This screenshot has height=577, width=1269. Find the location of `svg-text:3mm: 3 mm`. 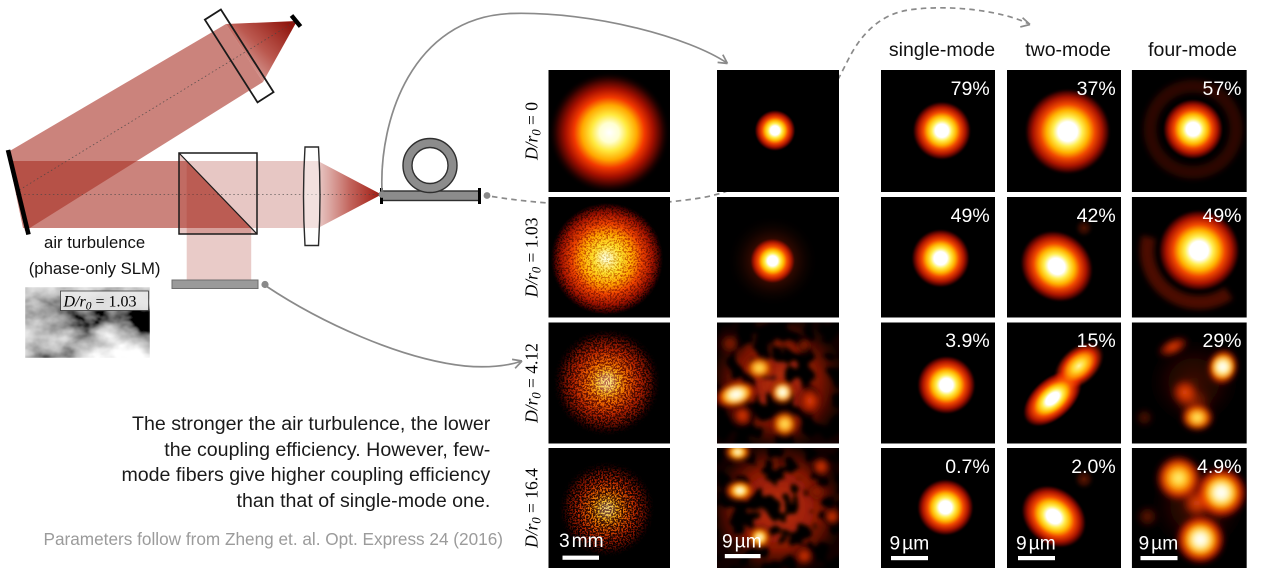

svg-text:3mm: 3 mm is located at coordinates (581, 541).